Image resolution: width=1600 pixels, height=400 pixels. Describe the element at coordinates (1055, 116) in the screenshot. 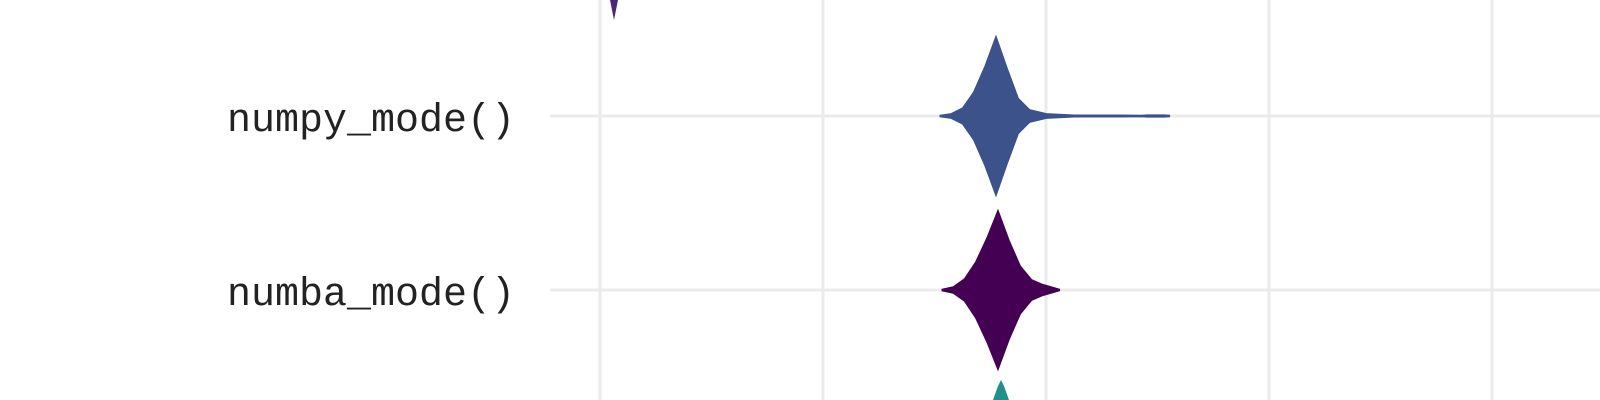

I see `violin-numpy-mode` at that location.